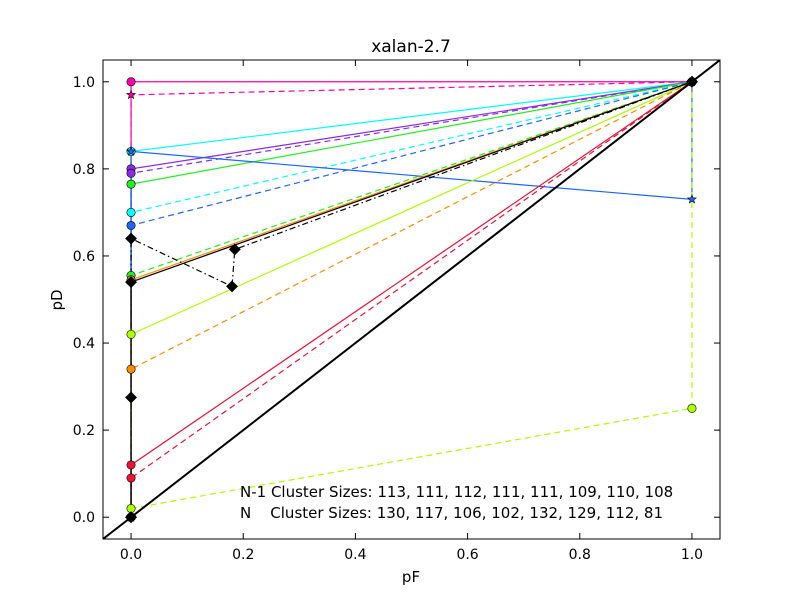 This screenshot has width=800, height=600. What do you see at coordinates (84, 83) in the screenshot?
I see `y-tick-label: 1.0` at bounding box center [84, 83].